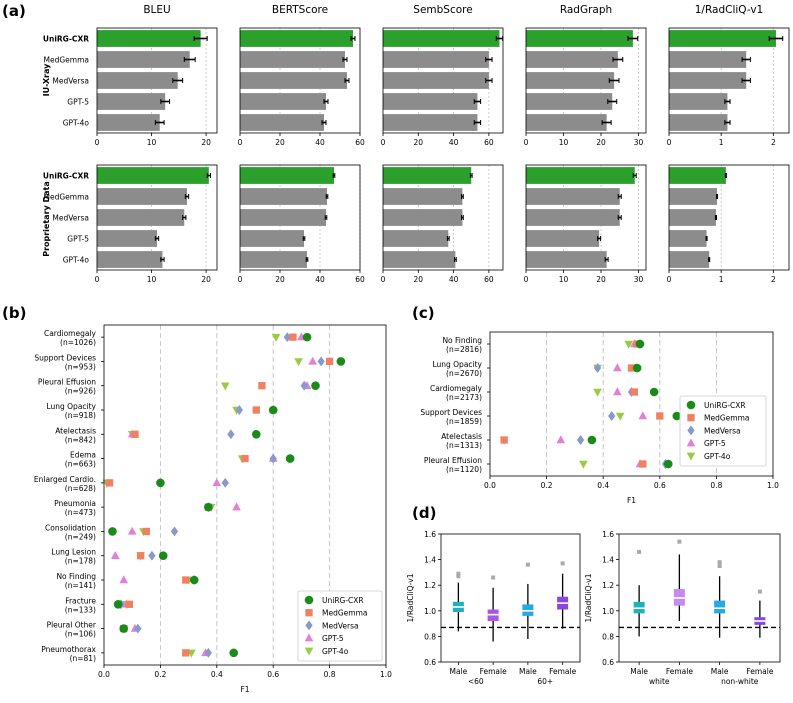  I want to click on bar-iu-xray-sembscore-medgemma, so click(436, 59).